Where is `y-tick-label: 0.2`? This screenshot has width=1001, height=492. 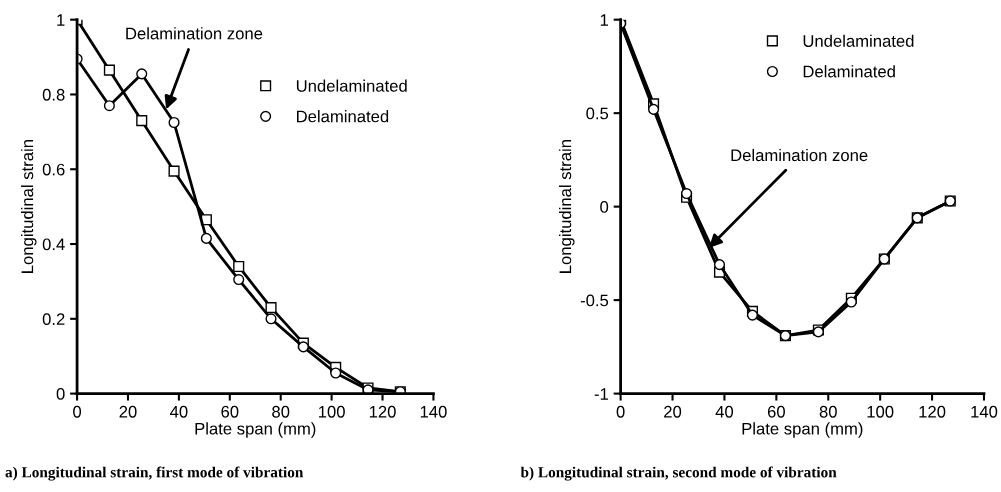
y-tick-label: 0.2 is located at coordinates (53, 319).